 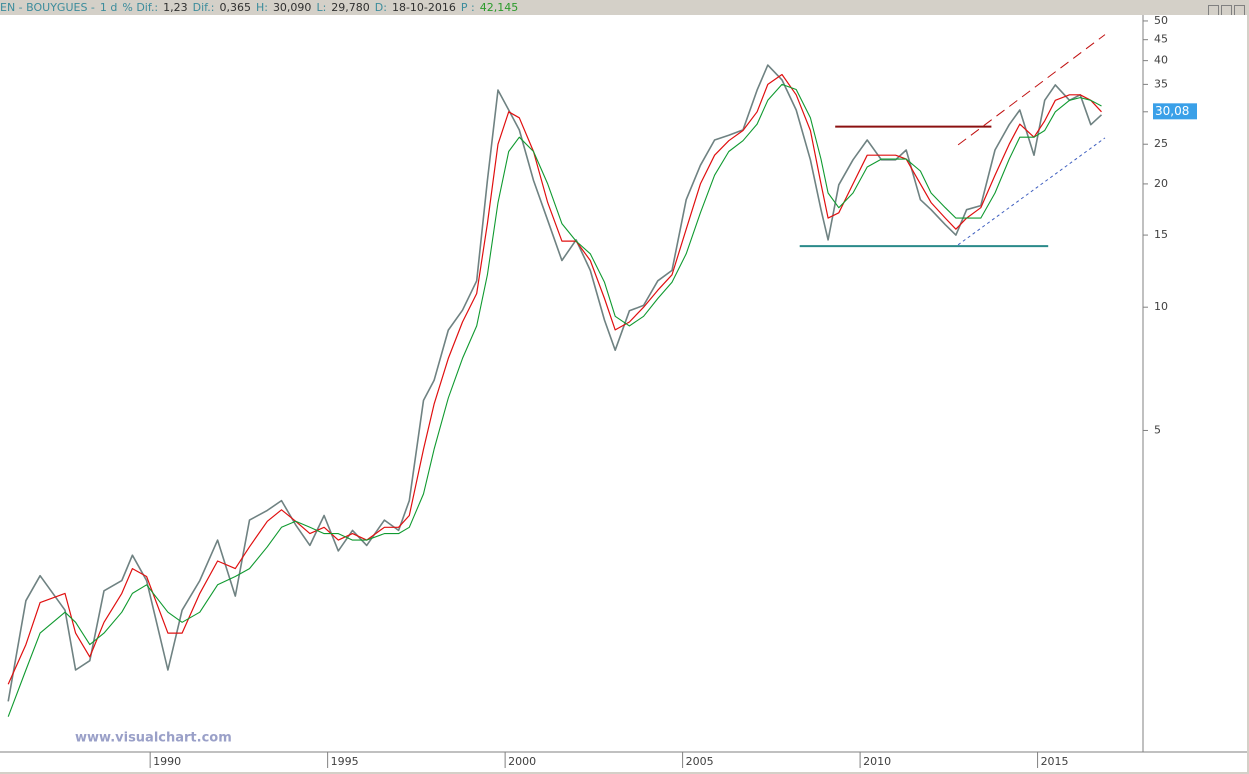 What do you see at coordinates (108, 7) in the screenshot?
I see `period: 1 d` at bounding box center [108, 7].